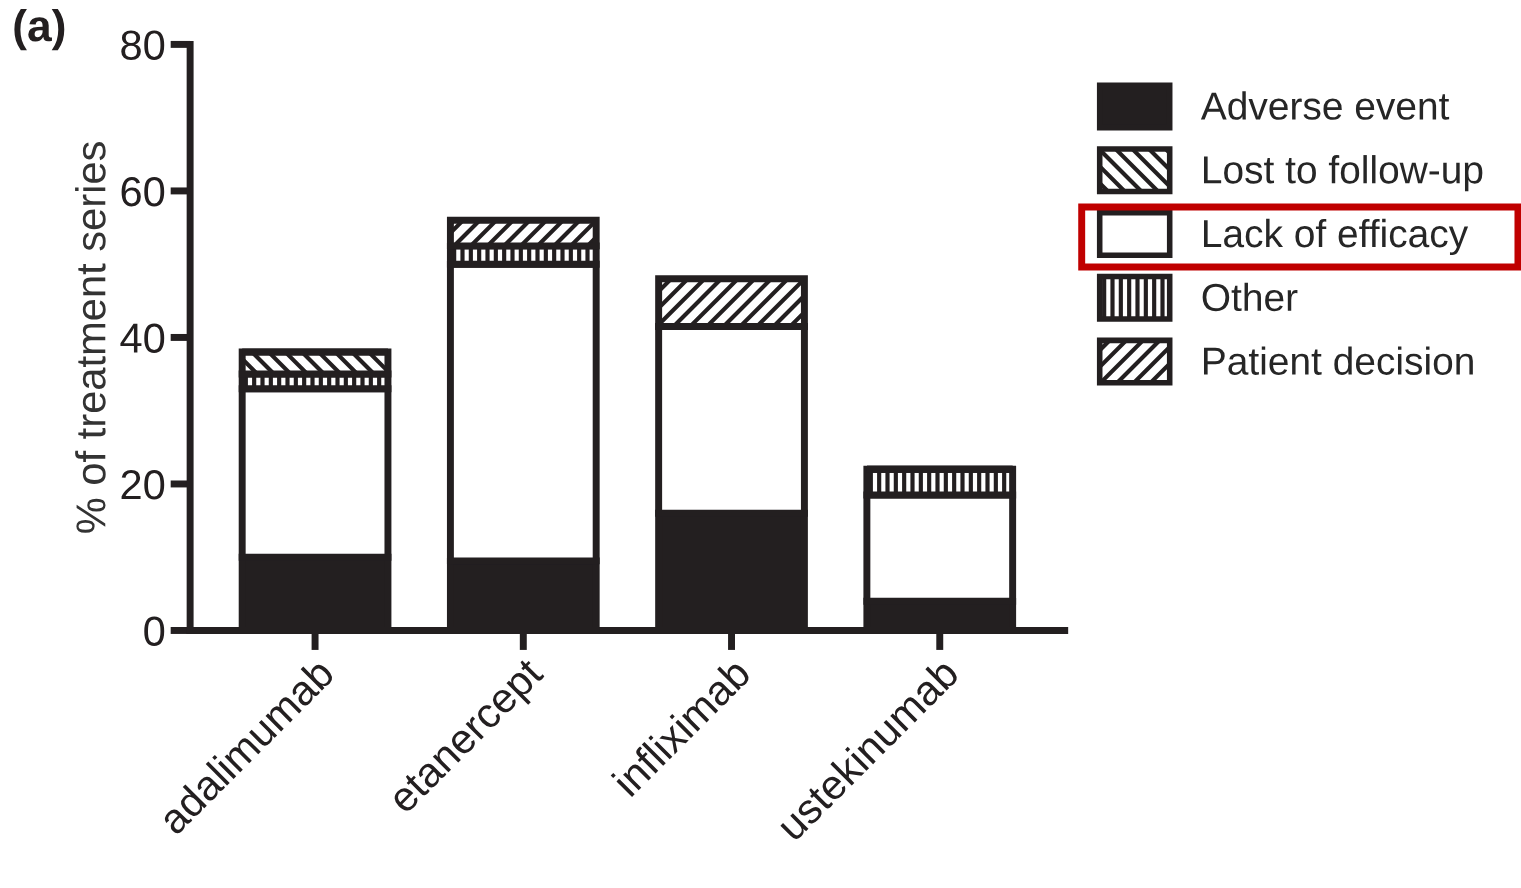 Image resolution: width=1521 pixels, height=888 pixels. What do you see at coordinates (1336, 237) in the screenshot?
I see `legend-label: Lack of efficacy` at bounding box center [1336, 237].